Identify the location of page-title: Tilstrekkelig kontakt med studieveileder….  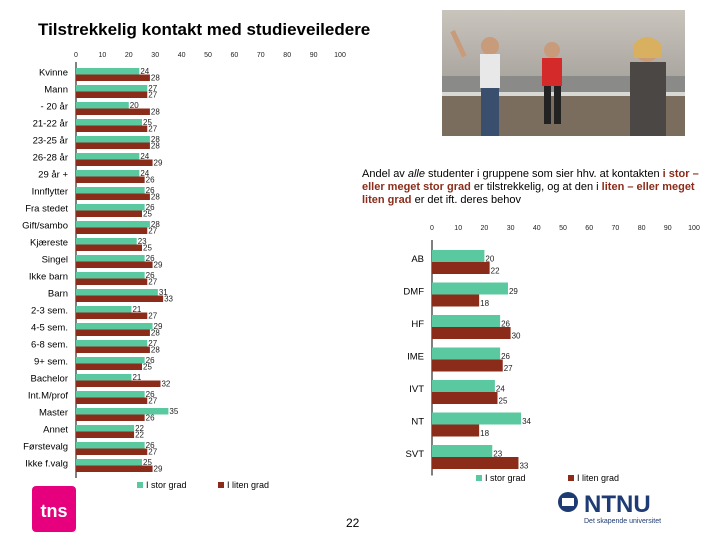
(204, 29).